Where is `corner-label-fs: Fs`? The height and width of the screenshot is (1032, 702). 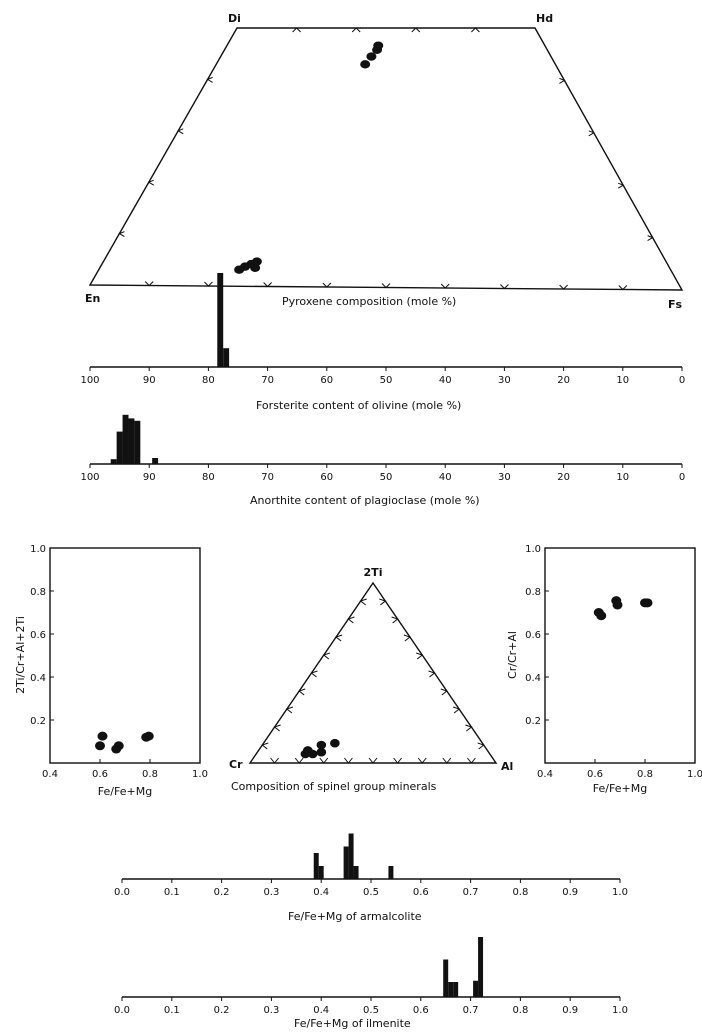
corner-label-fs: Fs is located at coordinates (675, 304).